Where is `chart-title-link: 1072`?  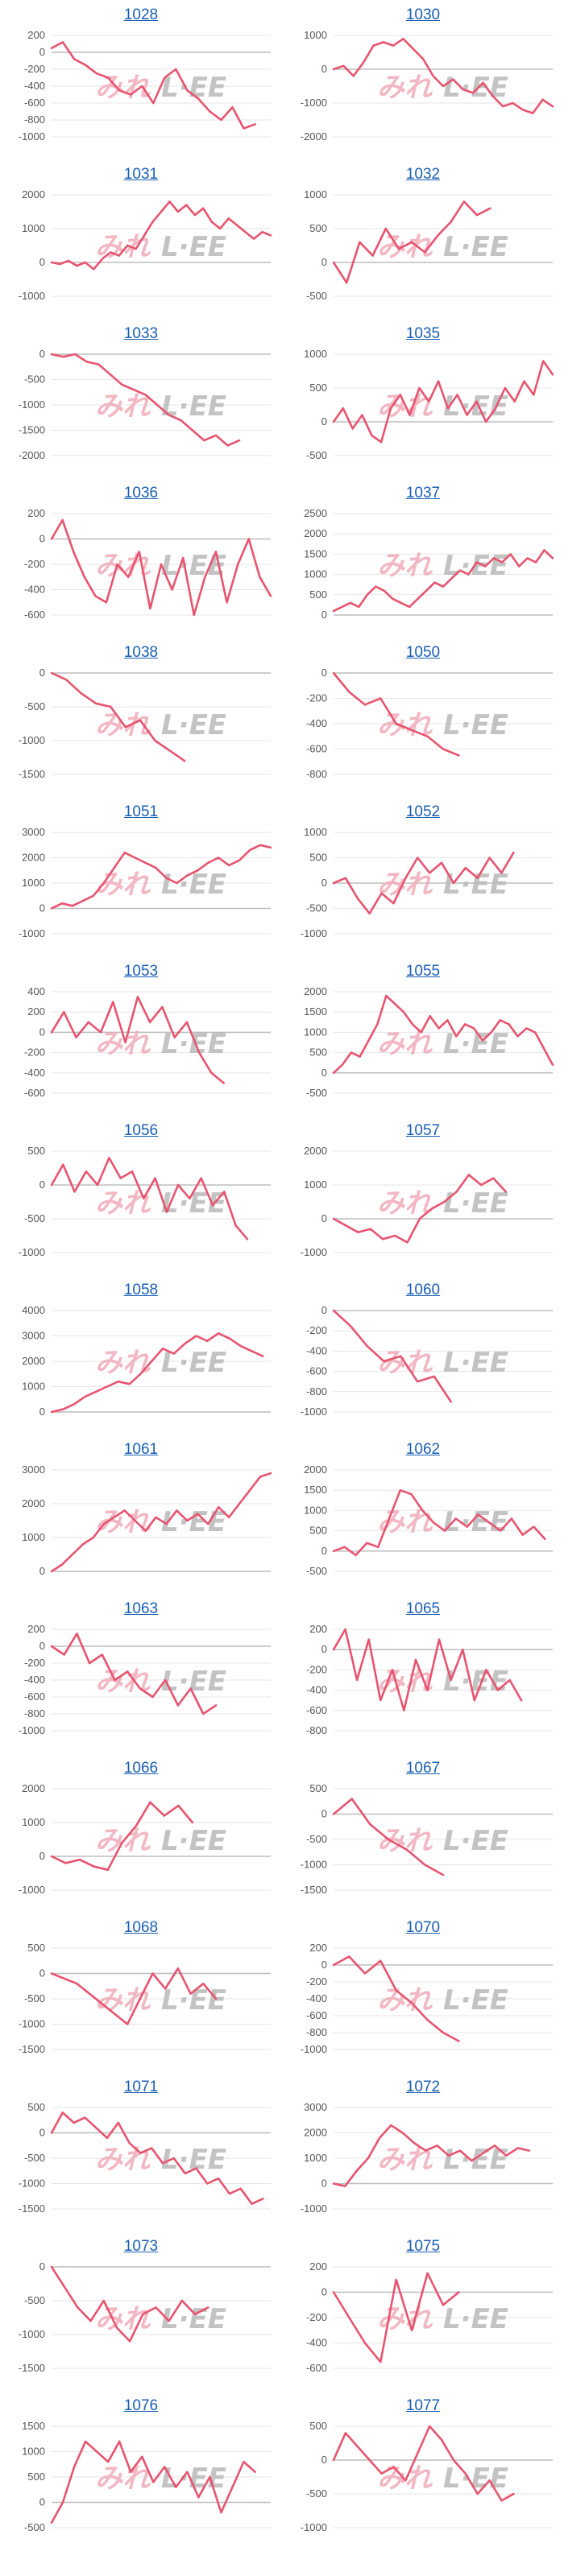 chart-title-link: 1072 is located at coordinates (423, 2087).